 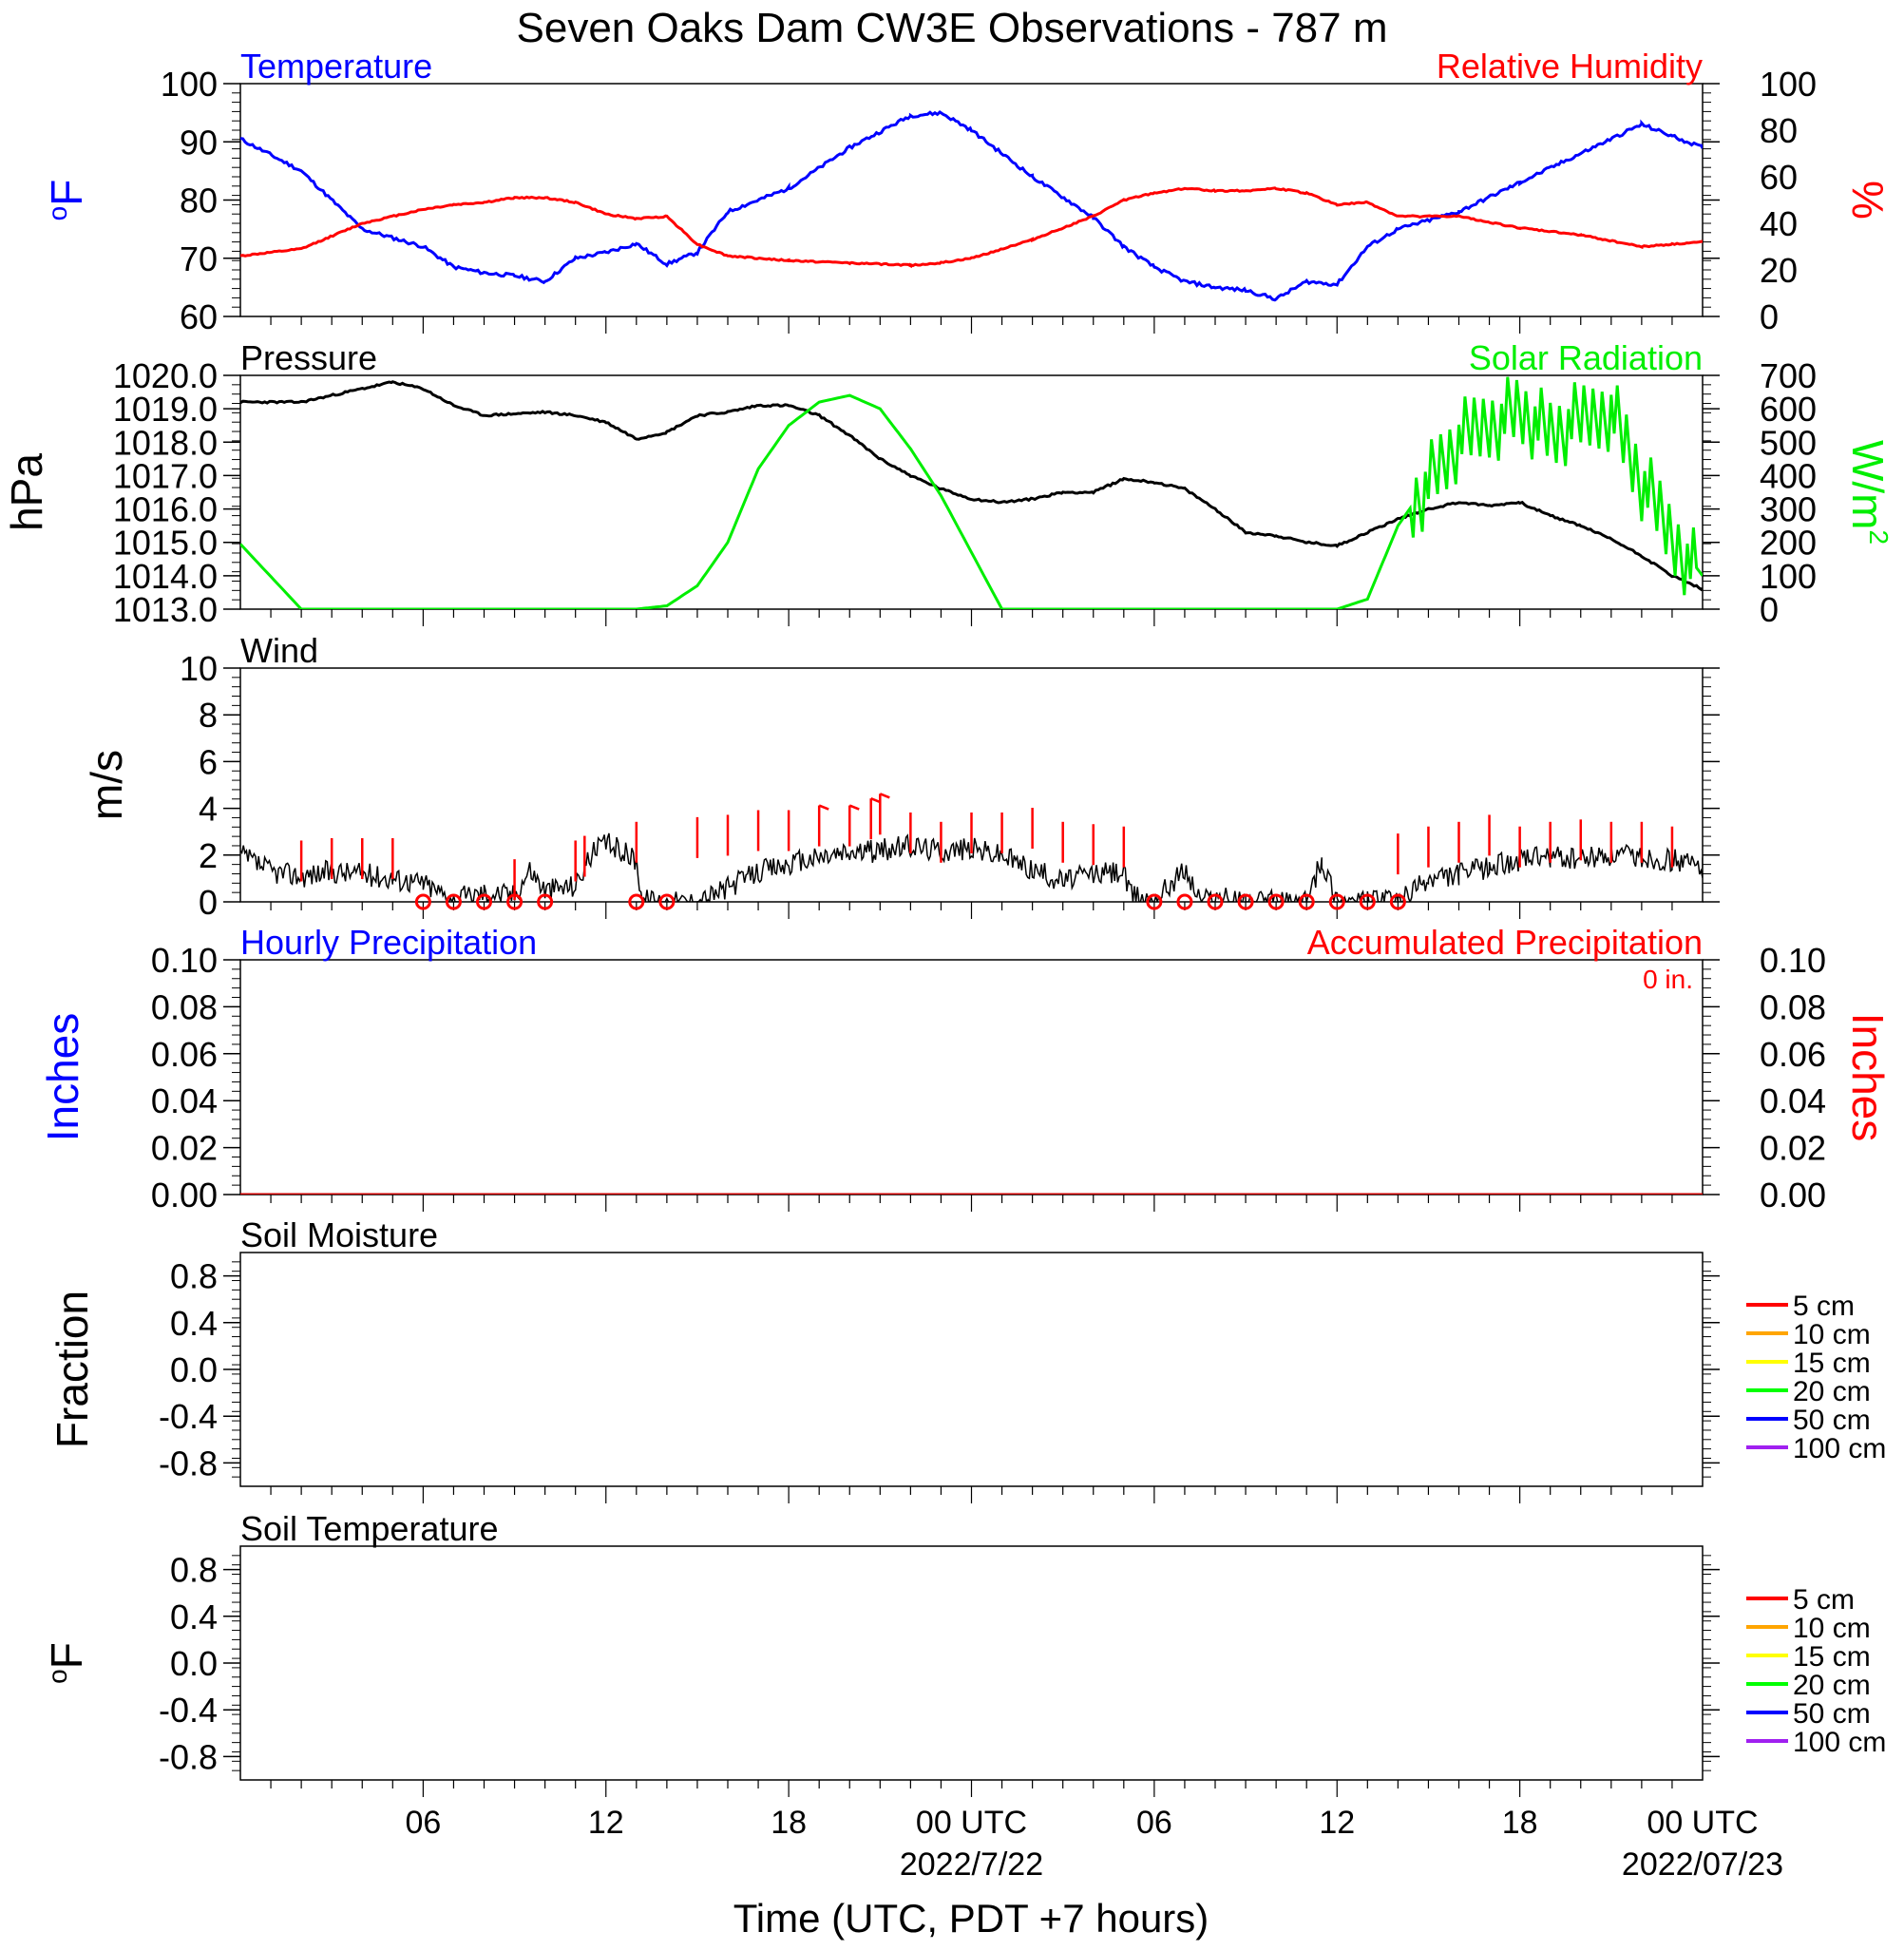 What do you see at coordinates (1839, 1743) in the screenshot?
I see `legend-label: 100 cm` at bounding box center [1839, 1743].